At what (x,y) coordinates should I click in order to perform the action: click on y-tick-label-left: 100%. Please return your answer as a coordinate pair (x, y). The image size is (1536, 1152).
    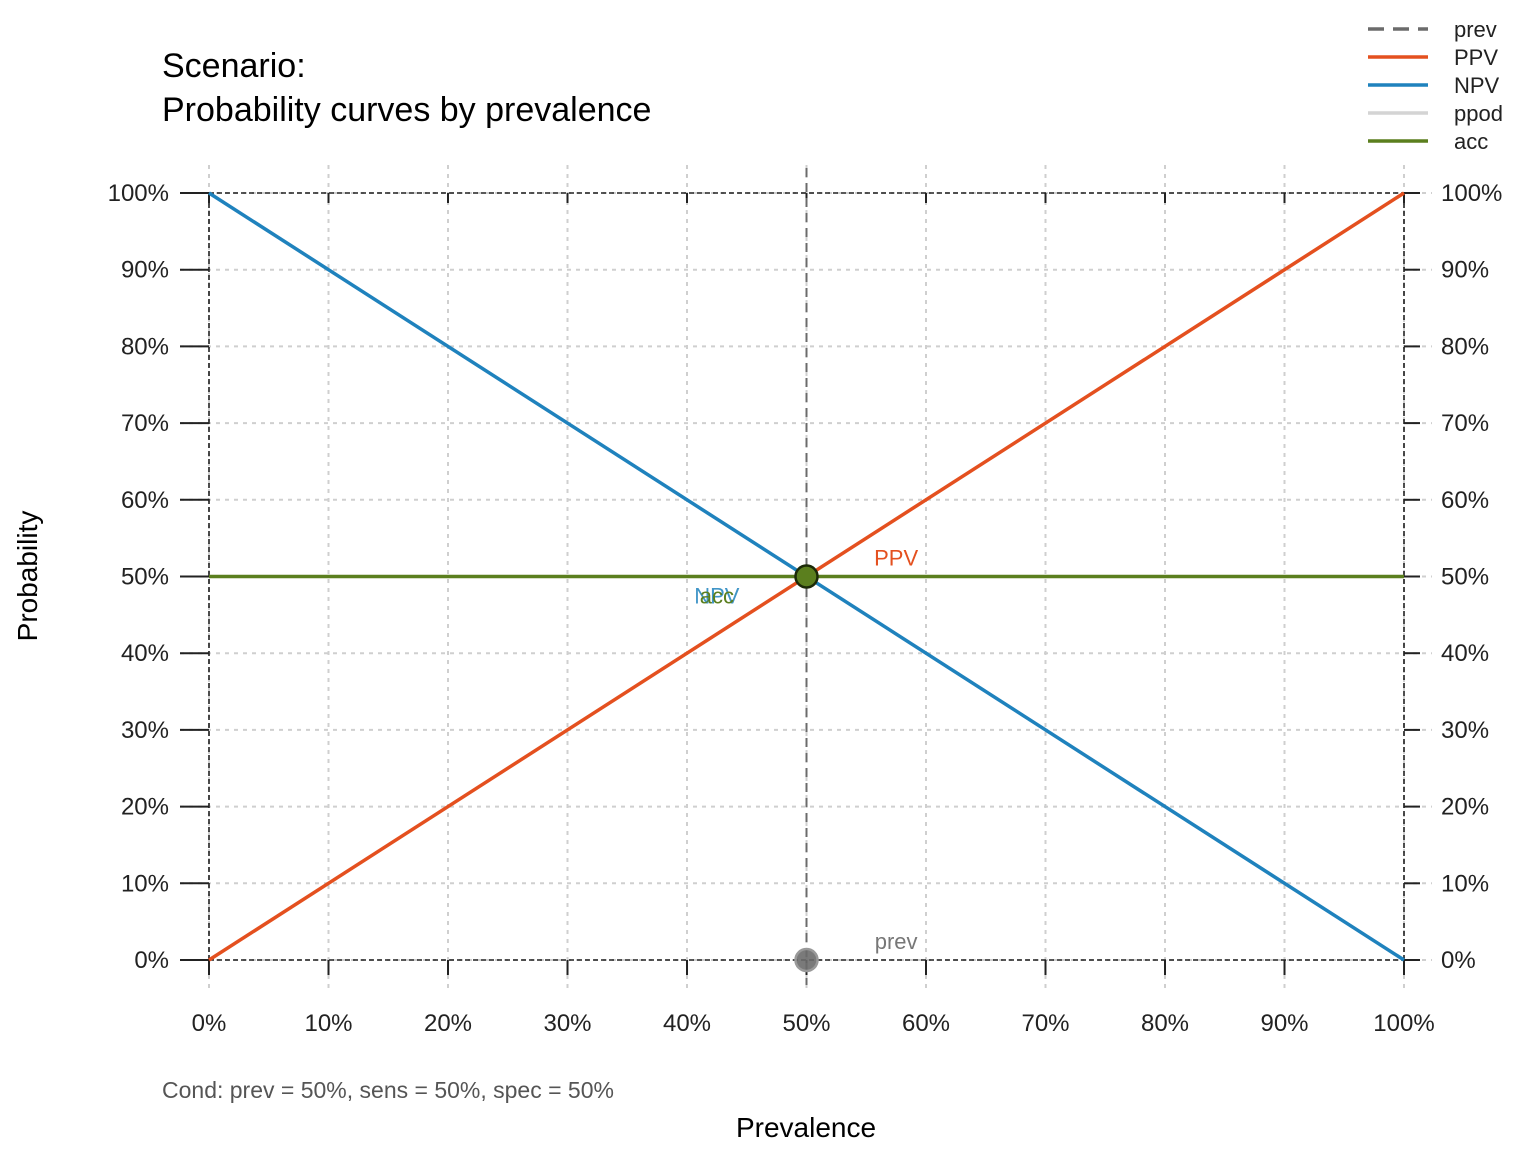
    Looking at the image, I should click on (138, 193).